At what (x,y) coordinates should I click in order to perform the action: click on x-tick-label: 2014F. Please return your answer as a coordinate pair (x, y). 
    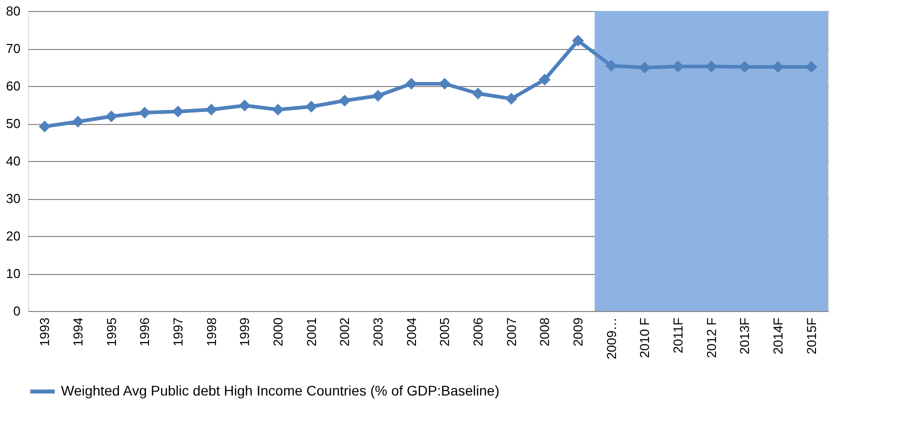
    Looking at the image, I should click on (778, 335).